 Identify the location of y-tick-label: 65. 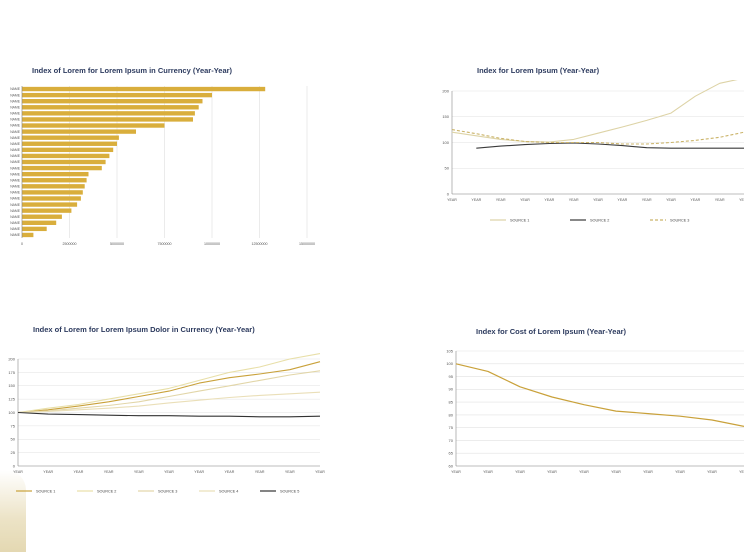
(451, 453).